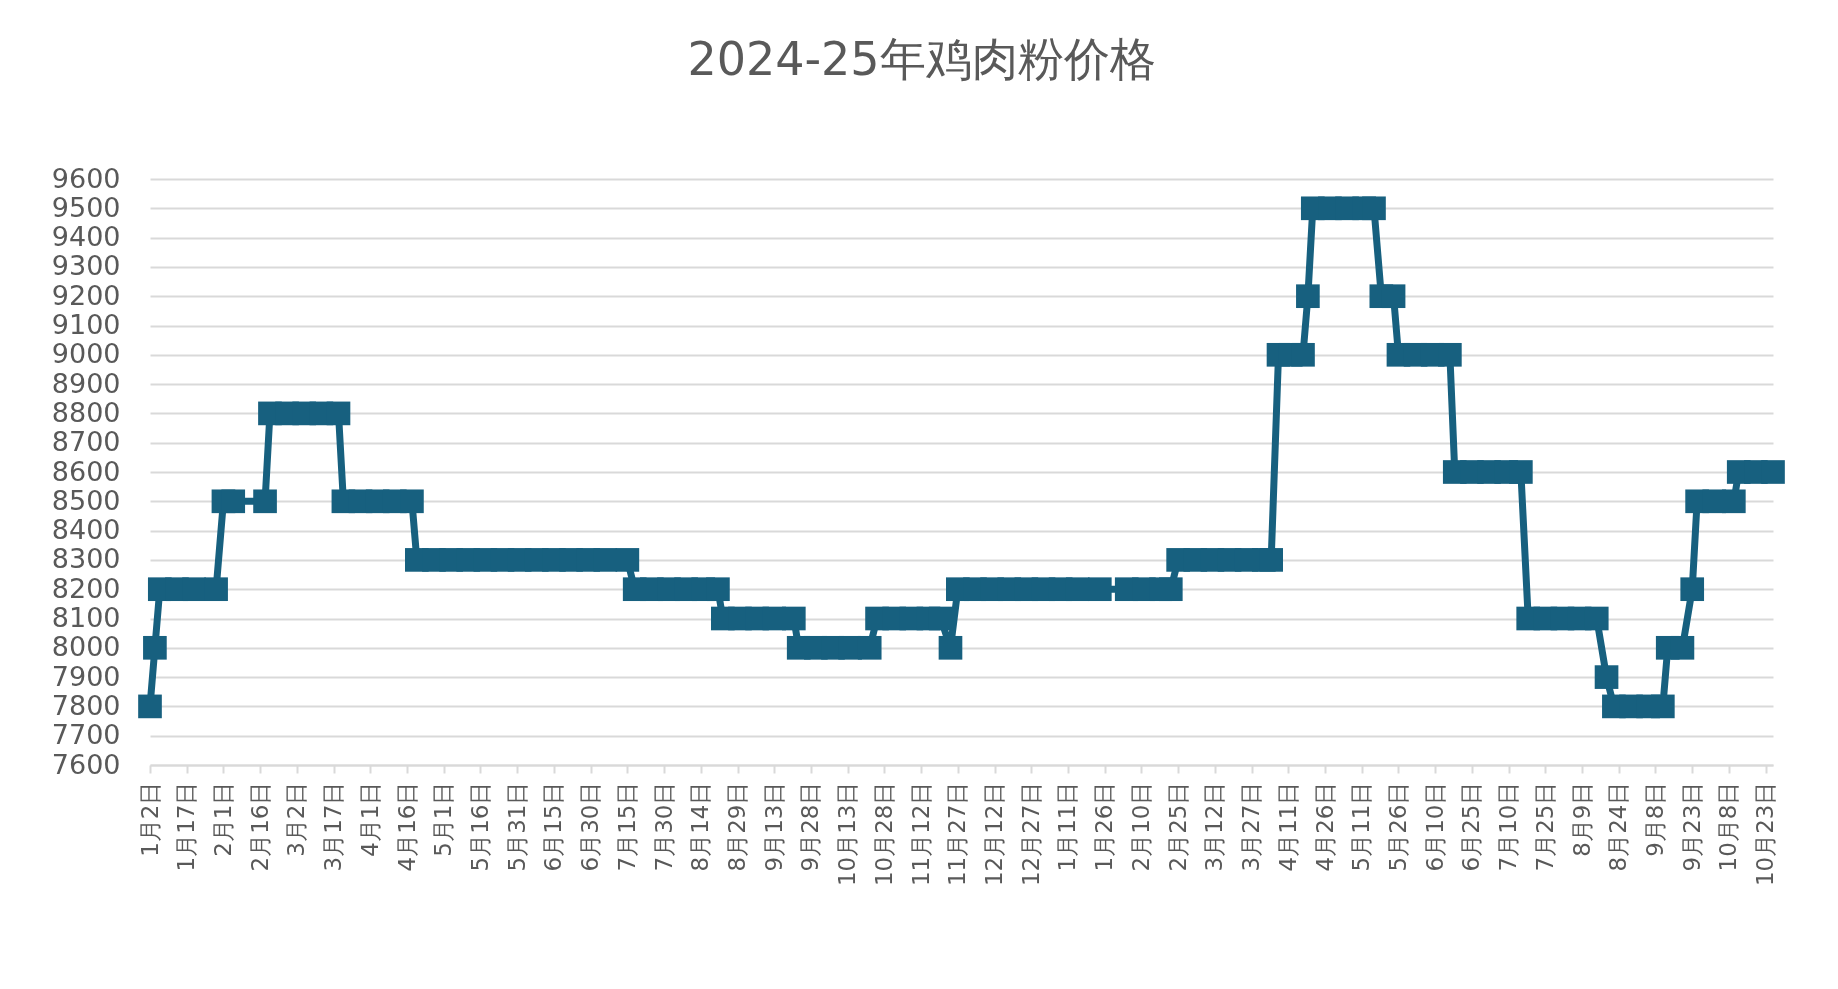  Describe the element at coordinates (86, 735) in the screenshot. I see `y-tick-label: 7700` at that location.